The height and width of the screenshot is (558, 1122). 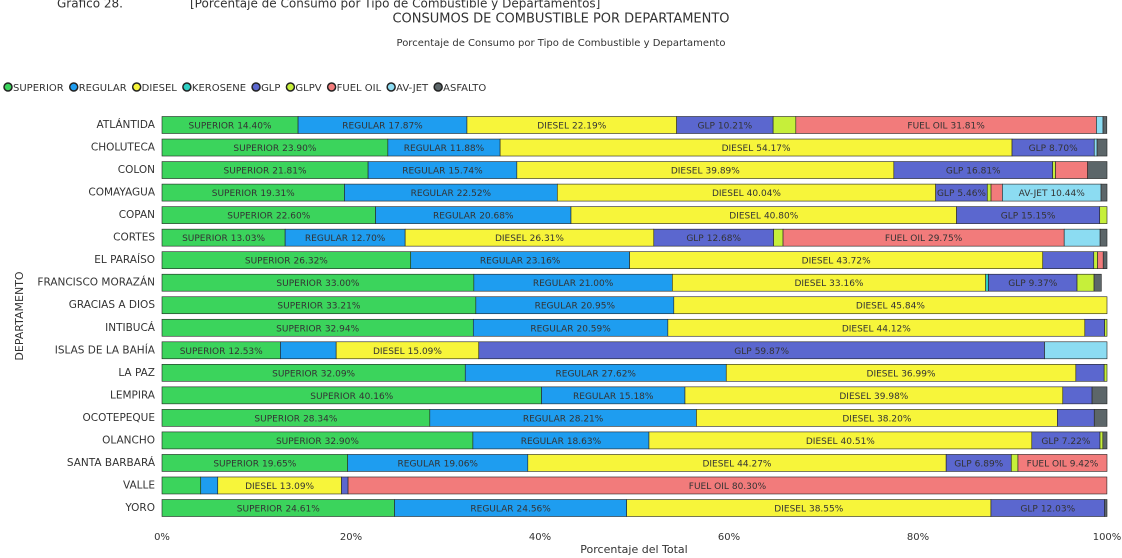 What do you see at coordinates (38, 88) in the screenshot?
I see `legend-label: SUPERIOR` at bounding box center [38, 88].